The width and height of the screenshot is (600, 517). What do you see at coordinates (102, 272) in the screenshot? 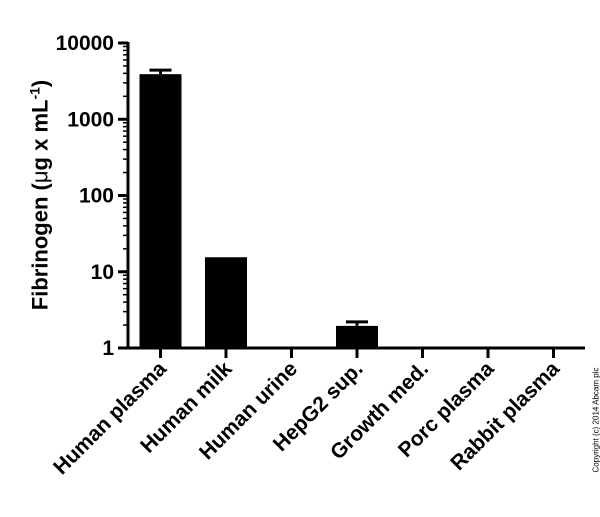
I see `y-tick-label: 10` at bounding box center [102, 272].